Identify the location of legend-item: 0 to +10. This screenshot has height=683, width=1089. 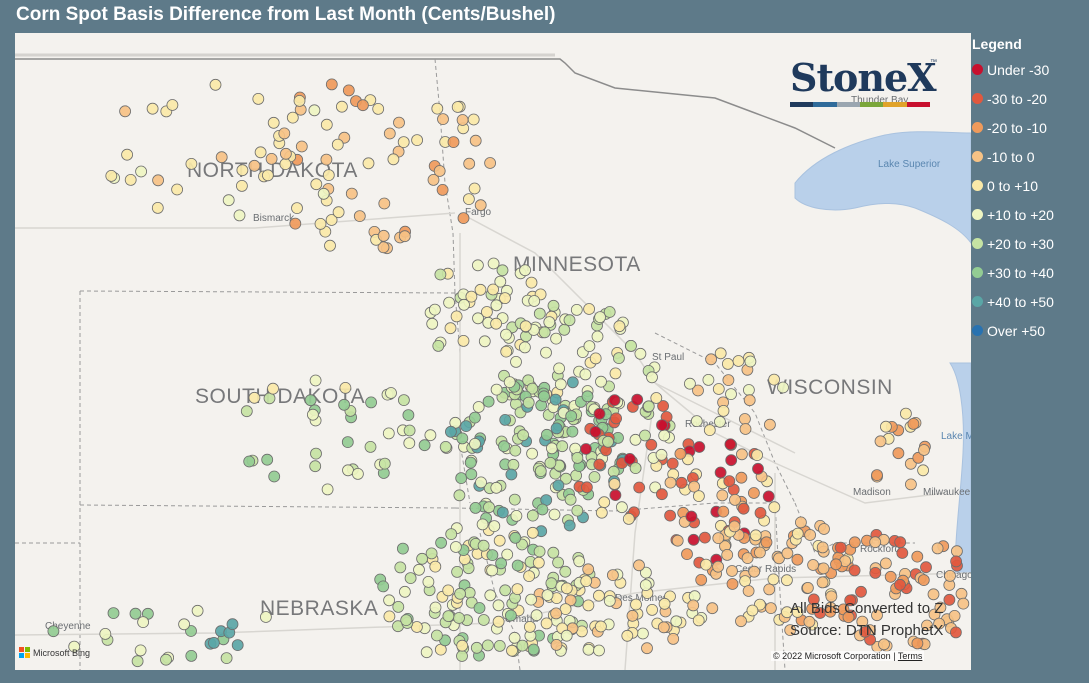
(1029, 185).